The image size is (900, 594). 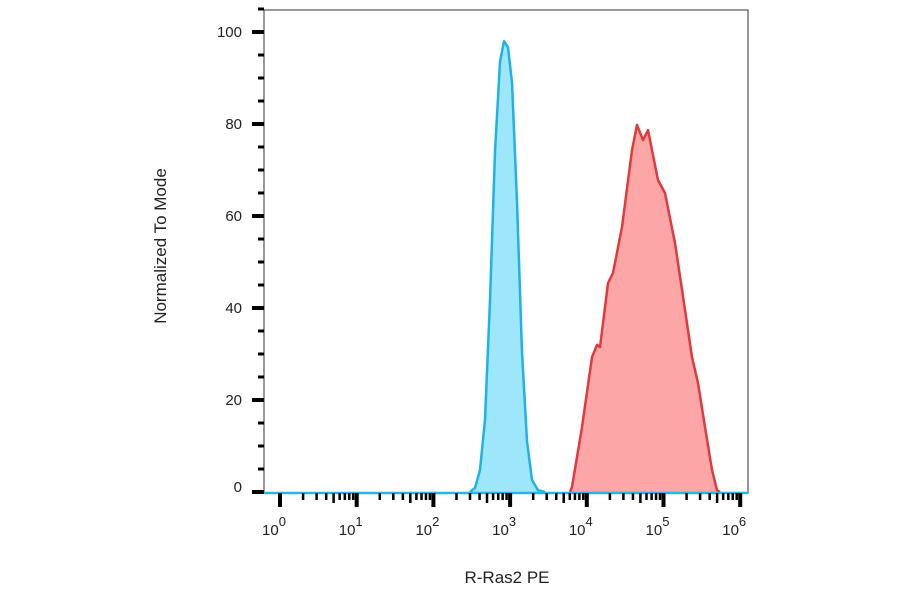 What do you see at coordinates (358, 521) in the screenshot?
I see `x-tick-exponent: 1` at bounding box center [358, 521].